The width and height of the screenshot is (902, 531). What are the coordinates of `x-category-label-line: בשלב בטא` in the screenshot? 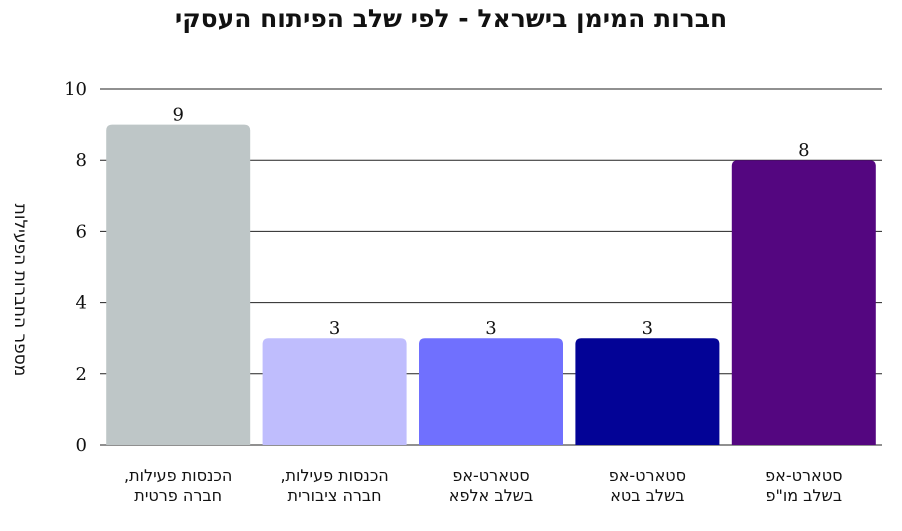 It's located at (647, 495).